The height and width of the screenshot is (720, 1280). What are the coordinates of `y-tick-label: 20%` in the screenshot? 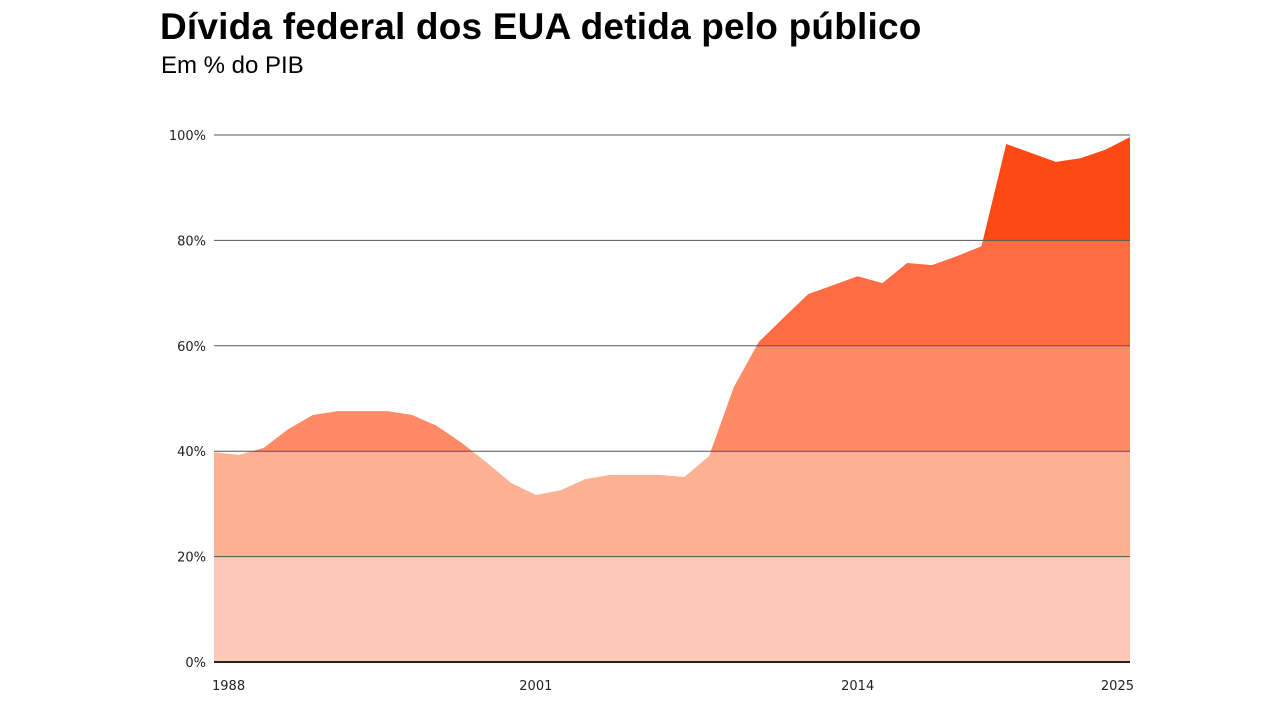 It's located at (191, 558).